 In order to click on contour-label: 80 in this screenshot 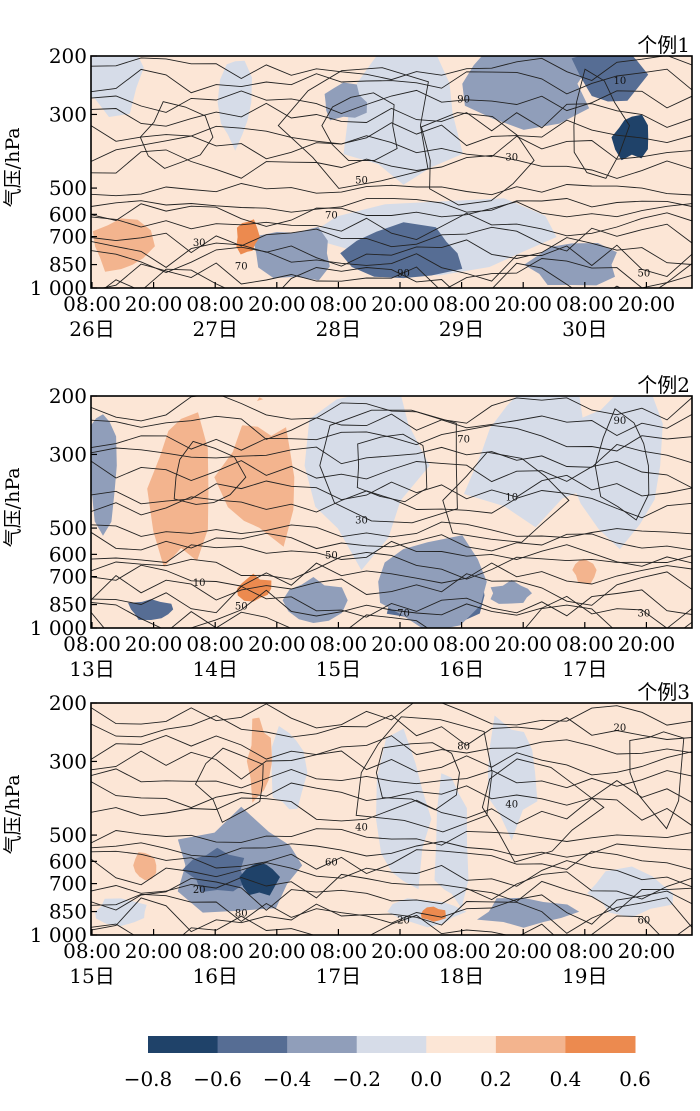, I will do `click(241, 913)`.